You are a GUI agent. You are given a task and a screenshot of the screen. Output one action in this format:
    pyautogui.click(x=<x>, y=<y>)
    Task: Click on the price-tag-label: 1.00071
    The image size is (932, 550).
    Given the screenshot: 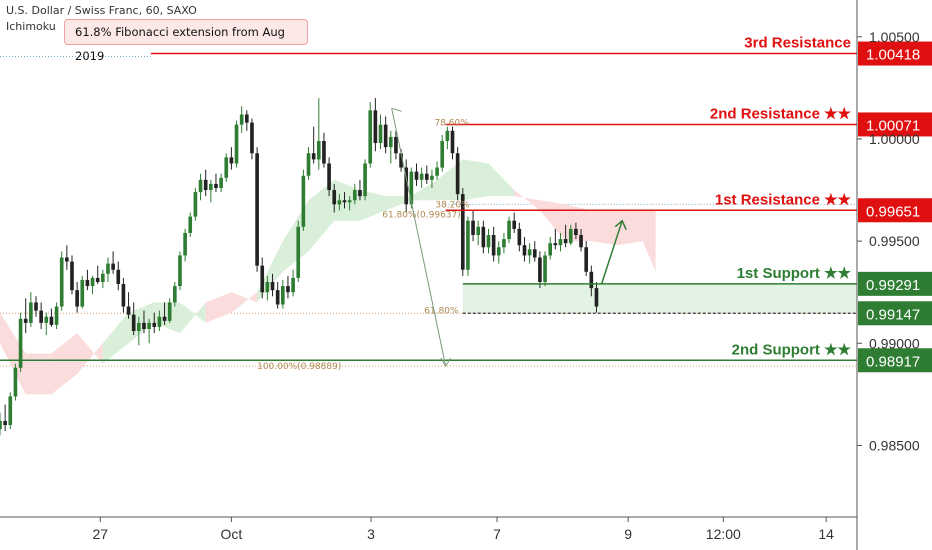 What is the action you would take?
    pyautogui.click(x=893, y=125)
    